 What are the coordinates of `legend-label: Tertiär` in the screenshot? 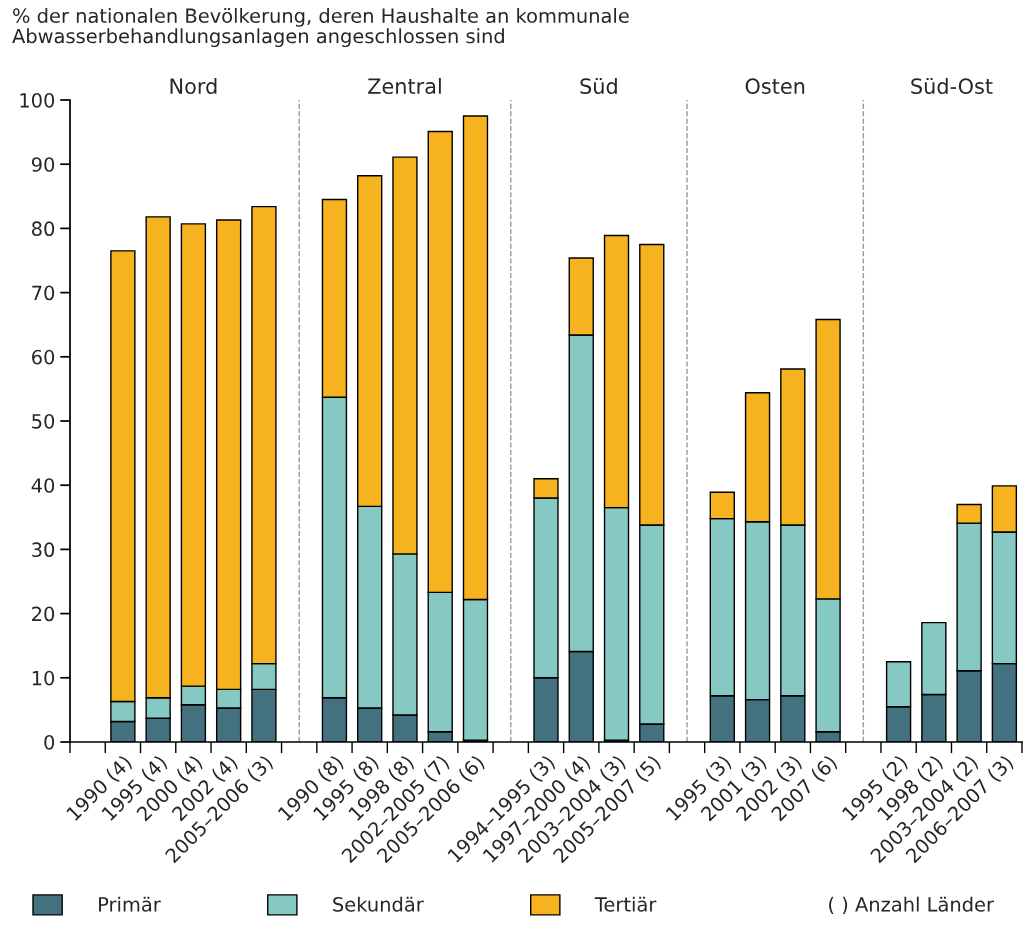 It's located at (625, 904).